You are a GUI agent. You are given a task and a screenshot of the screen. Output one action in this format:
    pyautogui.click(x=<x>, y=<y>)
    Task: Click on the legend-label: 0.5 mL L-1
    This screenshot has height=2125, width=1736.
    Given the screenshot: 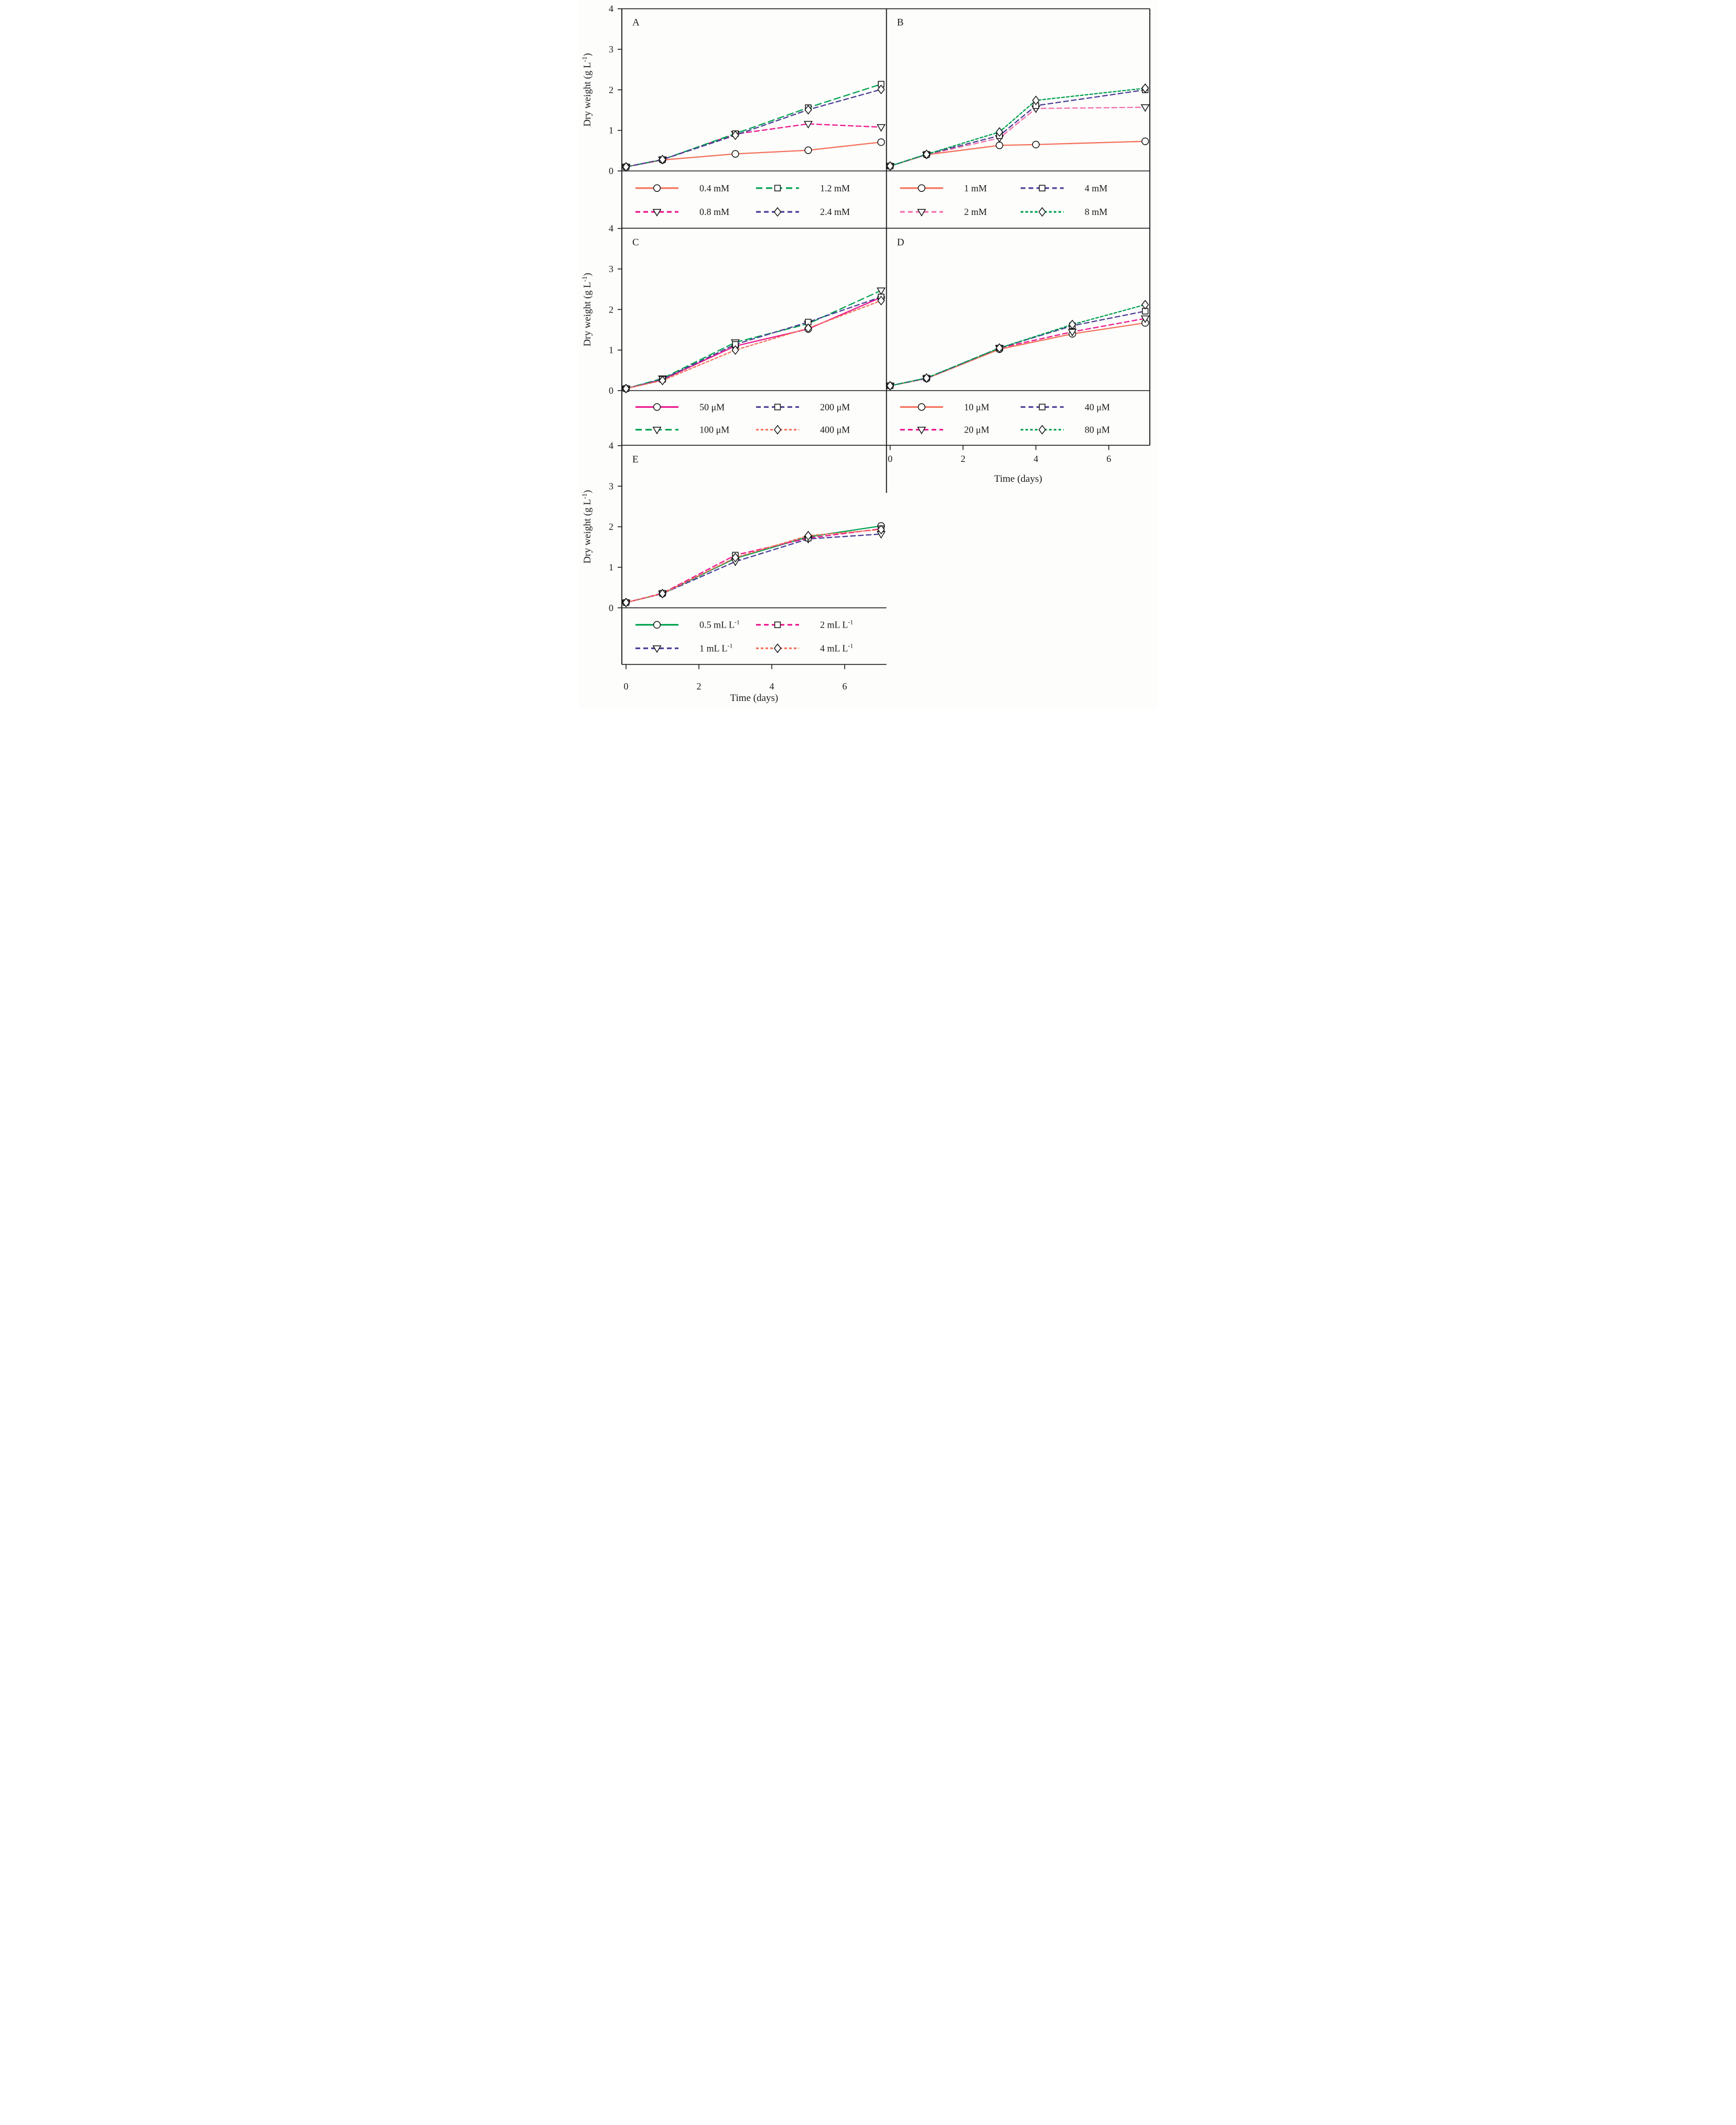 What is the action you would take?
    pyautogui.click(x=720, y=624)
    